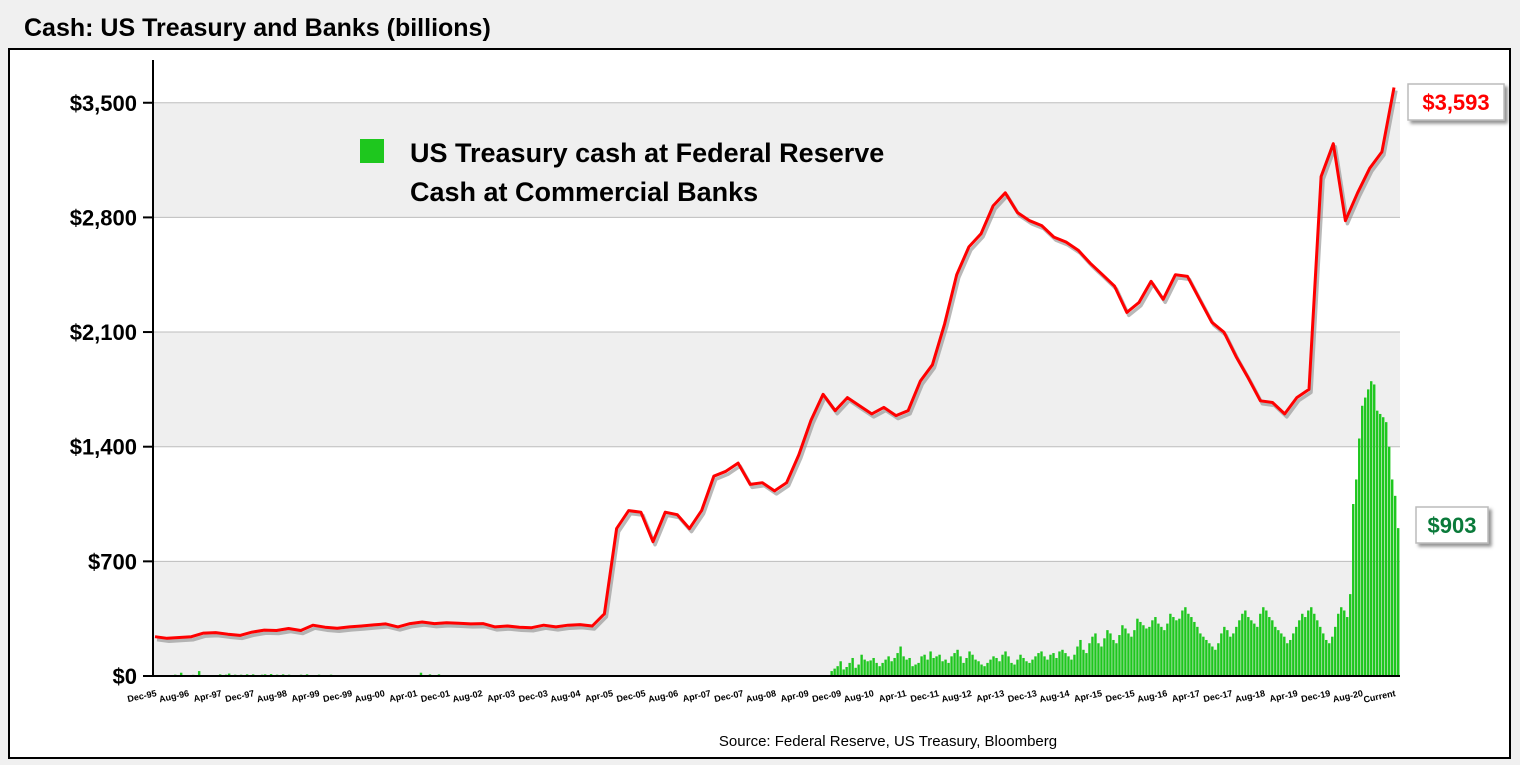 Image resolution: width=1520 pixels, height=765 pixels. What do you see at coordinates (1250, 696) in the screenshot?
I see `x-tick-label: Aug-18` at bounding box center [1250, 696].